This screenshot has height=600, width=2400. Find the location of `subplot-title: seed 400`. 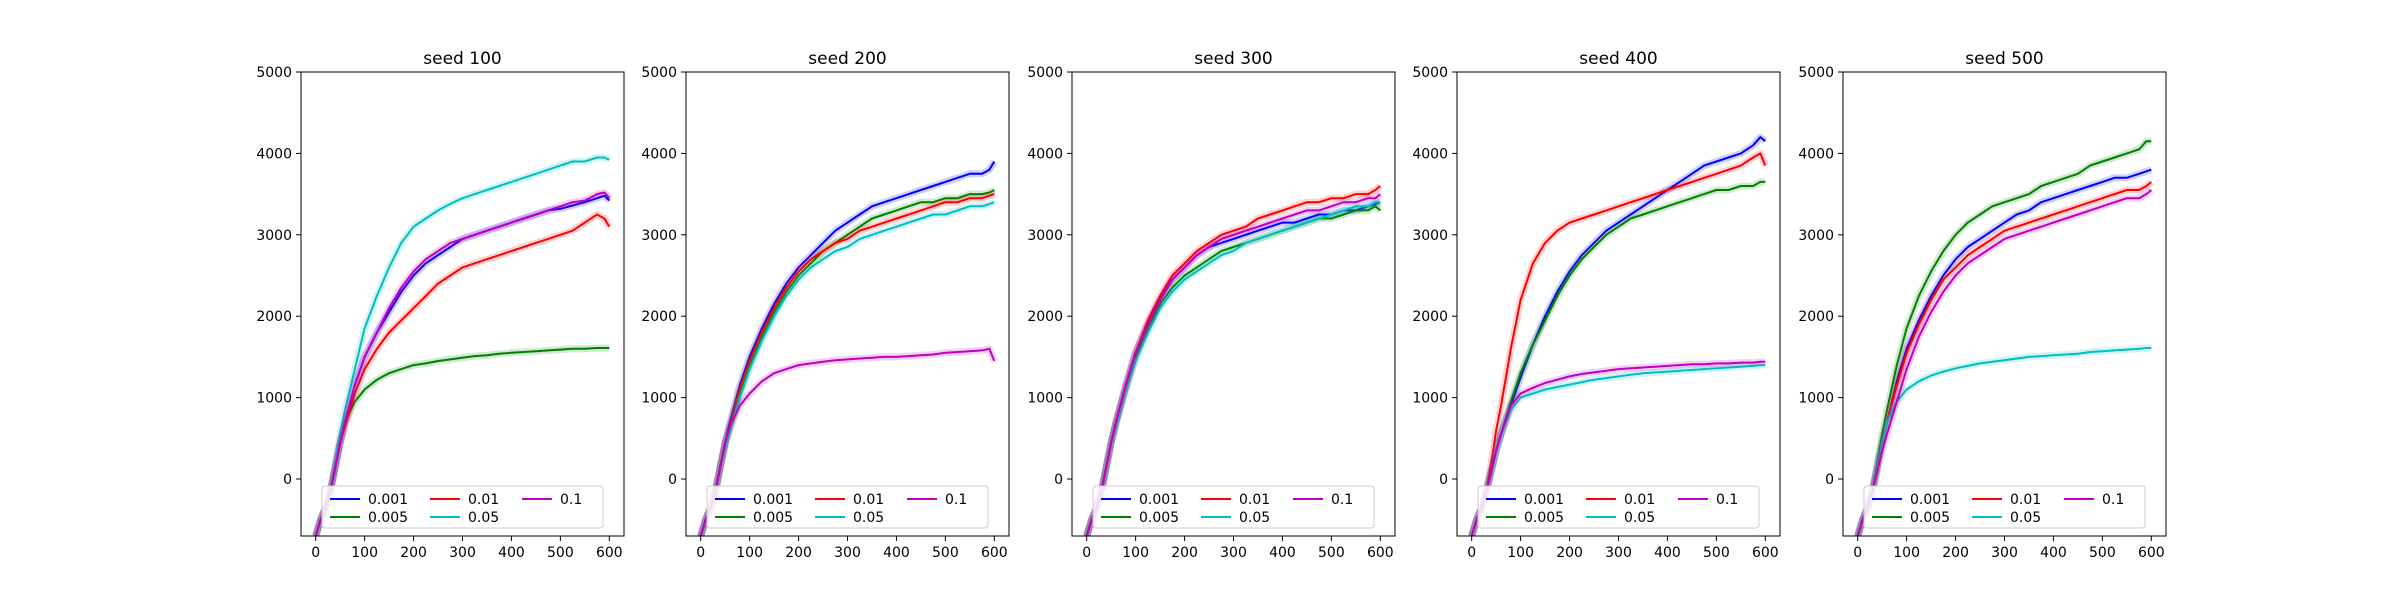

subplot-title: seed 400 is located at coordinates (1618, 59).